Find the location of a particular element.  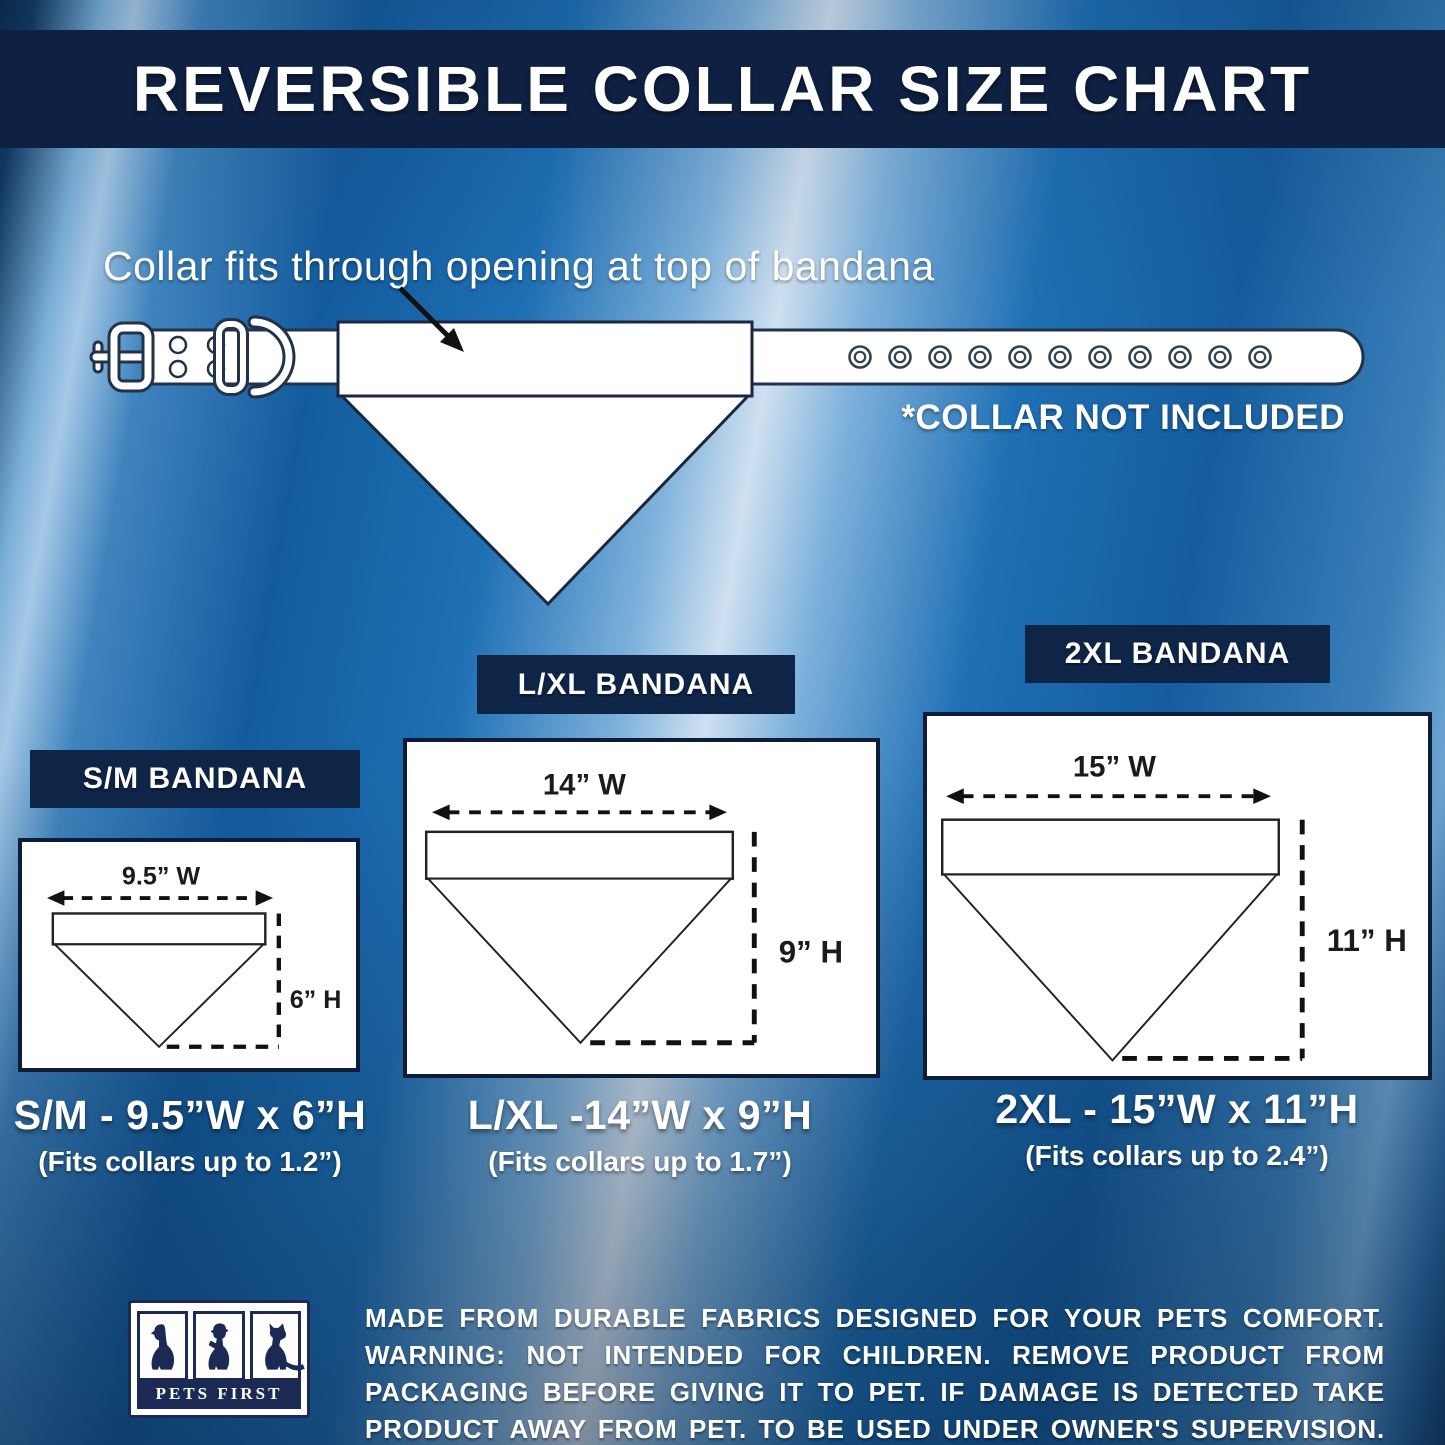

logo-text: PETS FIRST is located at coordinates (219, 1393).